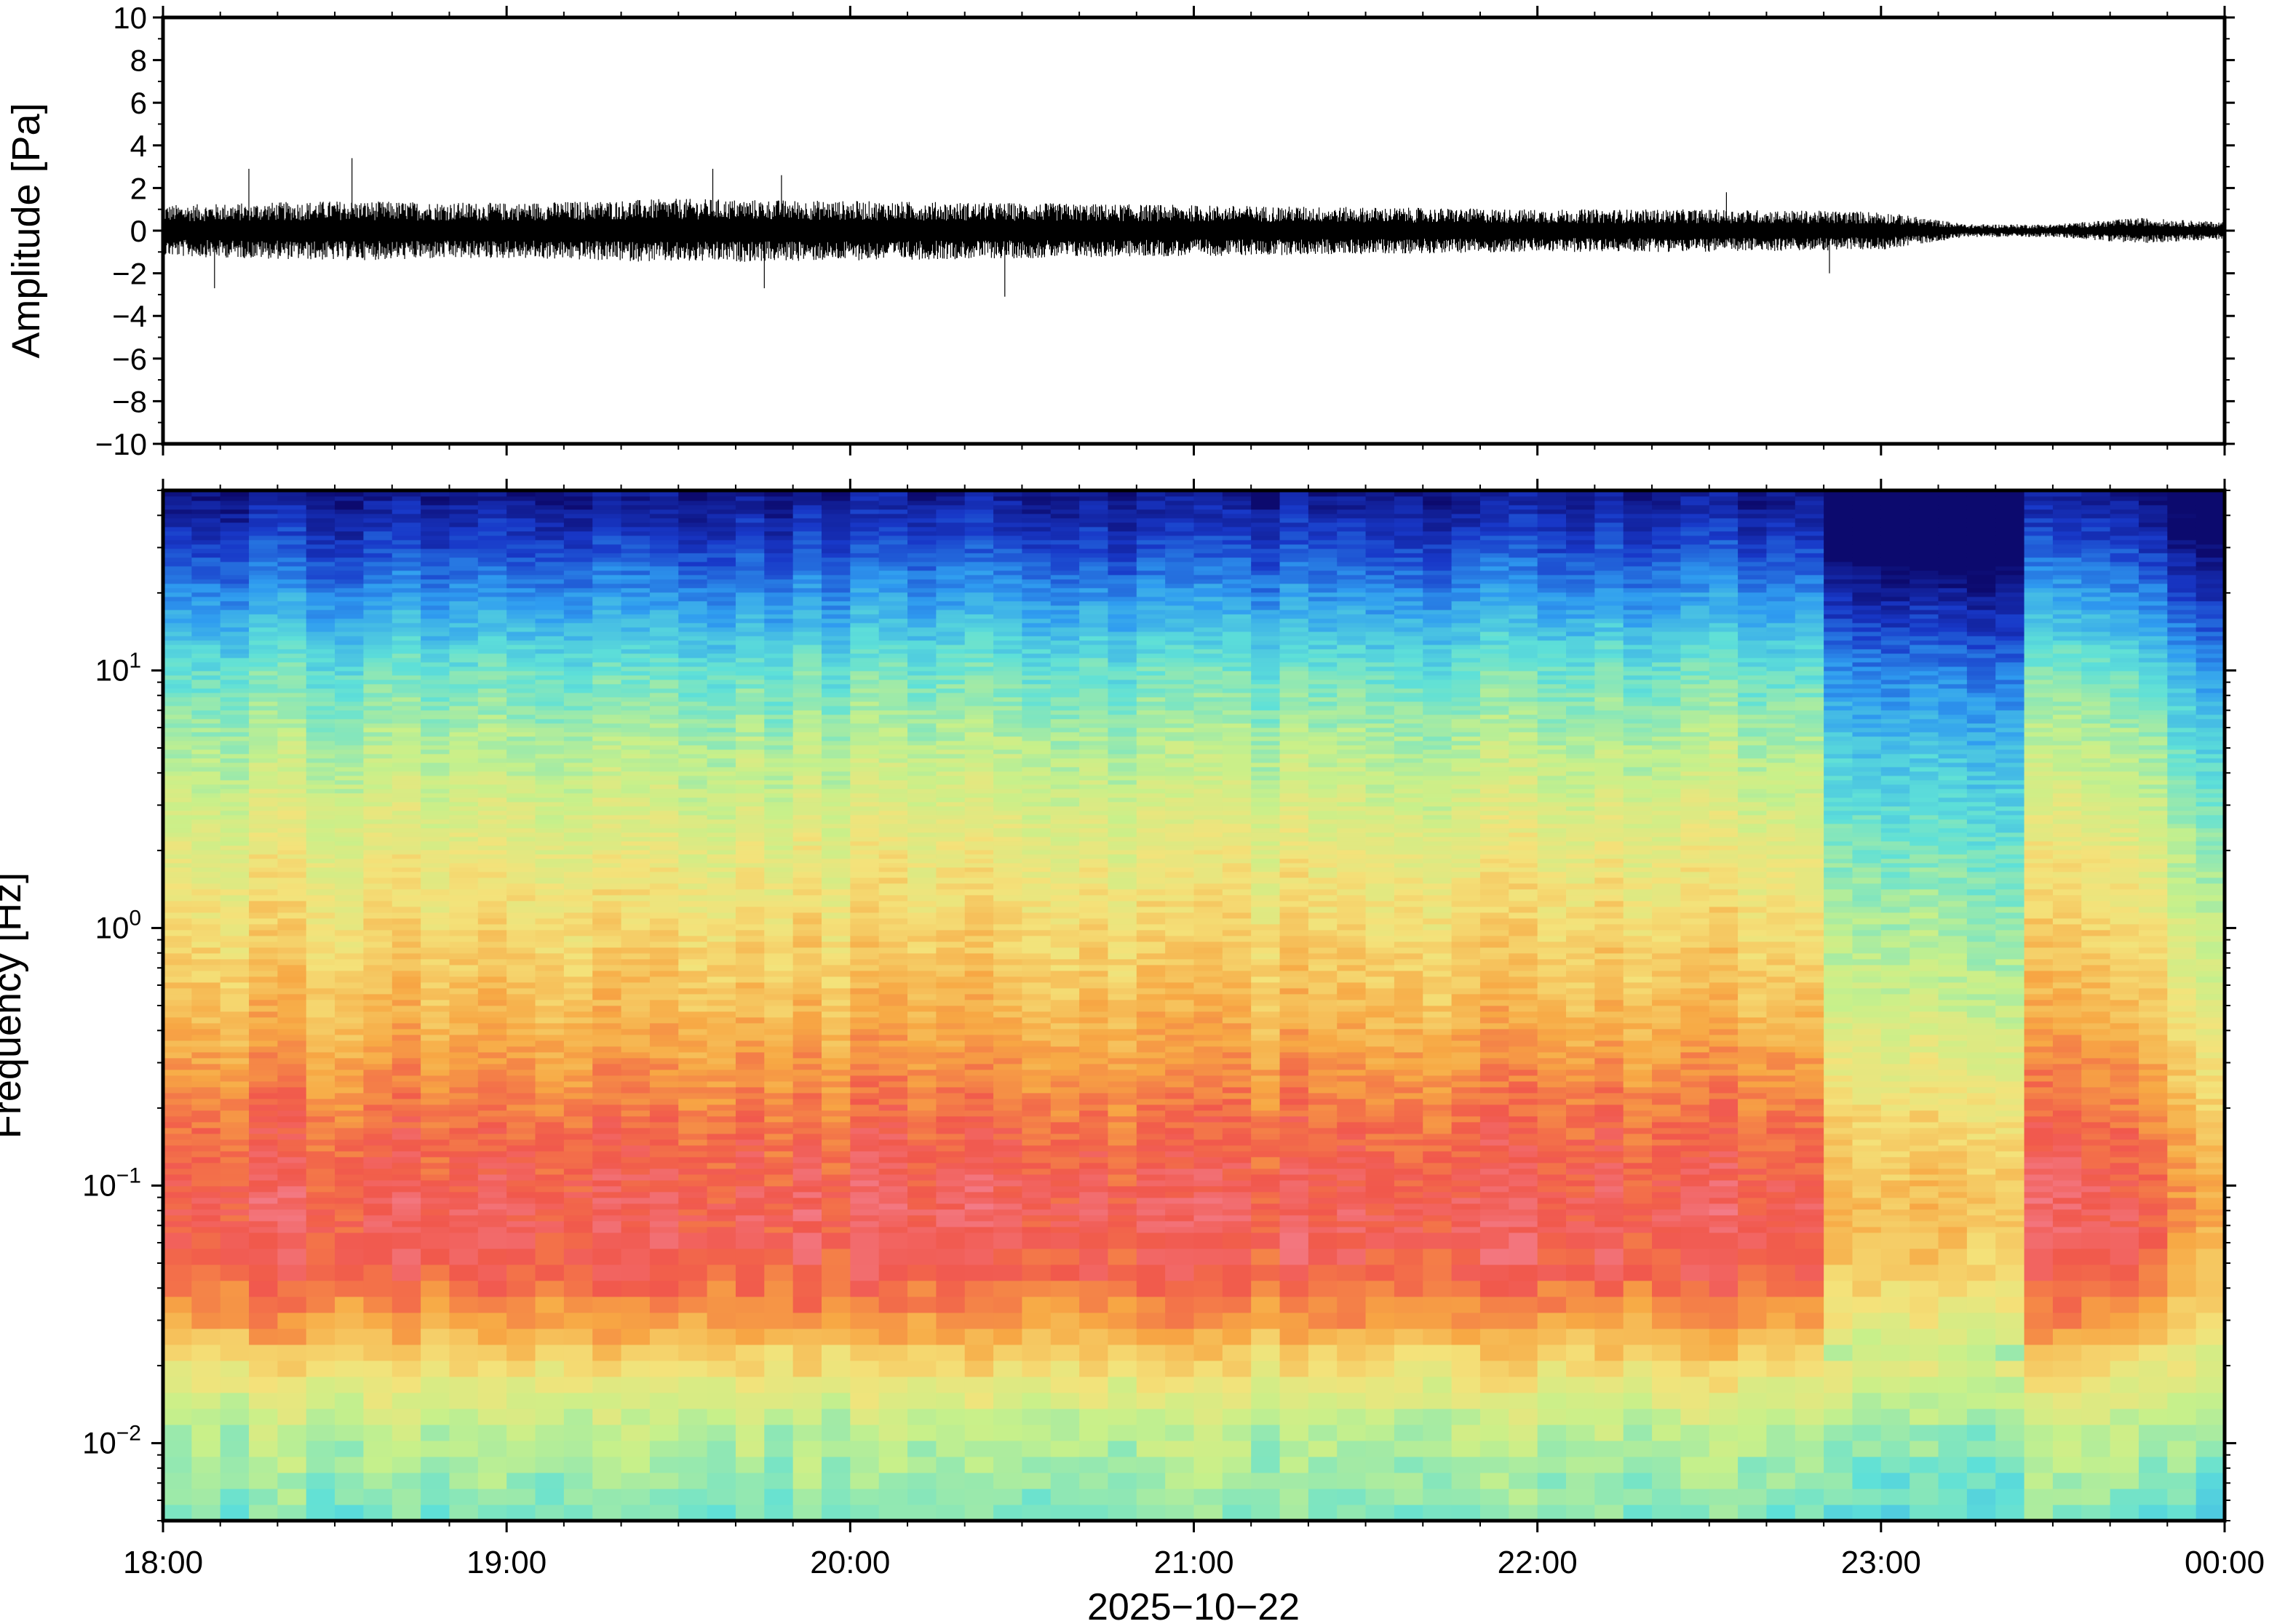 This screenshot has height=1624, width=2269. Describe the element at coordinates (893, 1005) in the screenshot. I see `spectrogram-column` at that location.